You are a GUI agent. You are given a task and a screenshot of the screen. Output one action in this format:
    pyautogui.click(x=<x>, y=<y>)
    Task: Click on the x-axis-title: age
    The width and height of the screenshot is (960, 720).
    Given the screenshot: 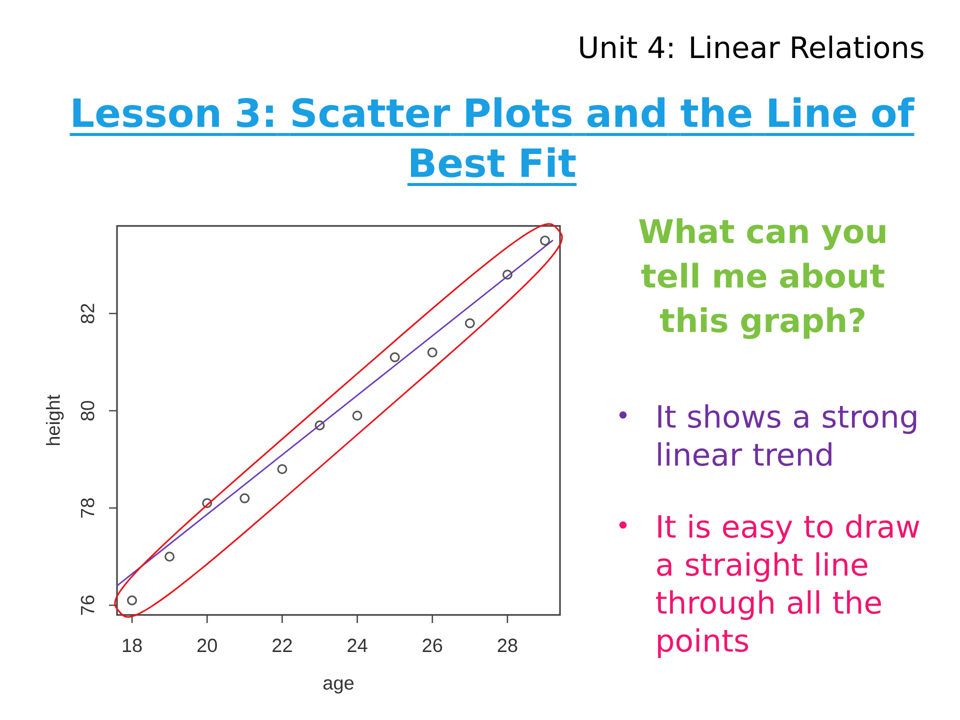 What is the action you would take?
    pyautogui.click(x=338, y=686)
    